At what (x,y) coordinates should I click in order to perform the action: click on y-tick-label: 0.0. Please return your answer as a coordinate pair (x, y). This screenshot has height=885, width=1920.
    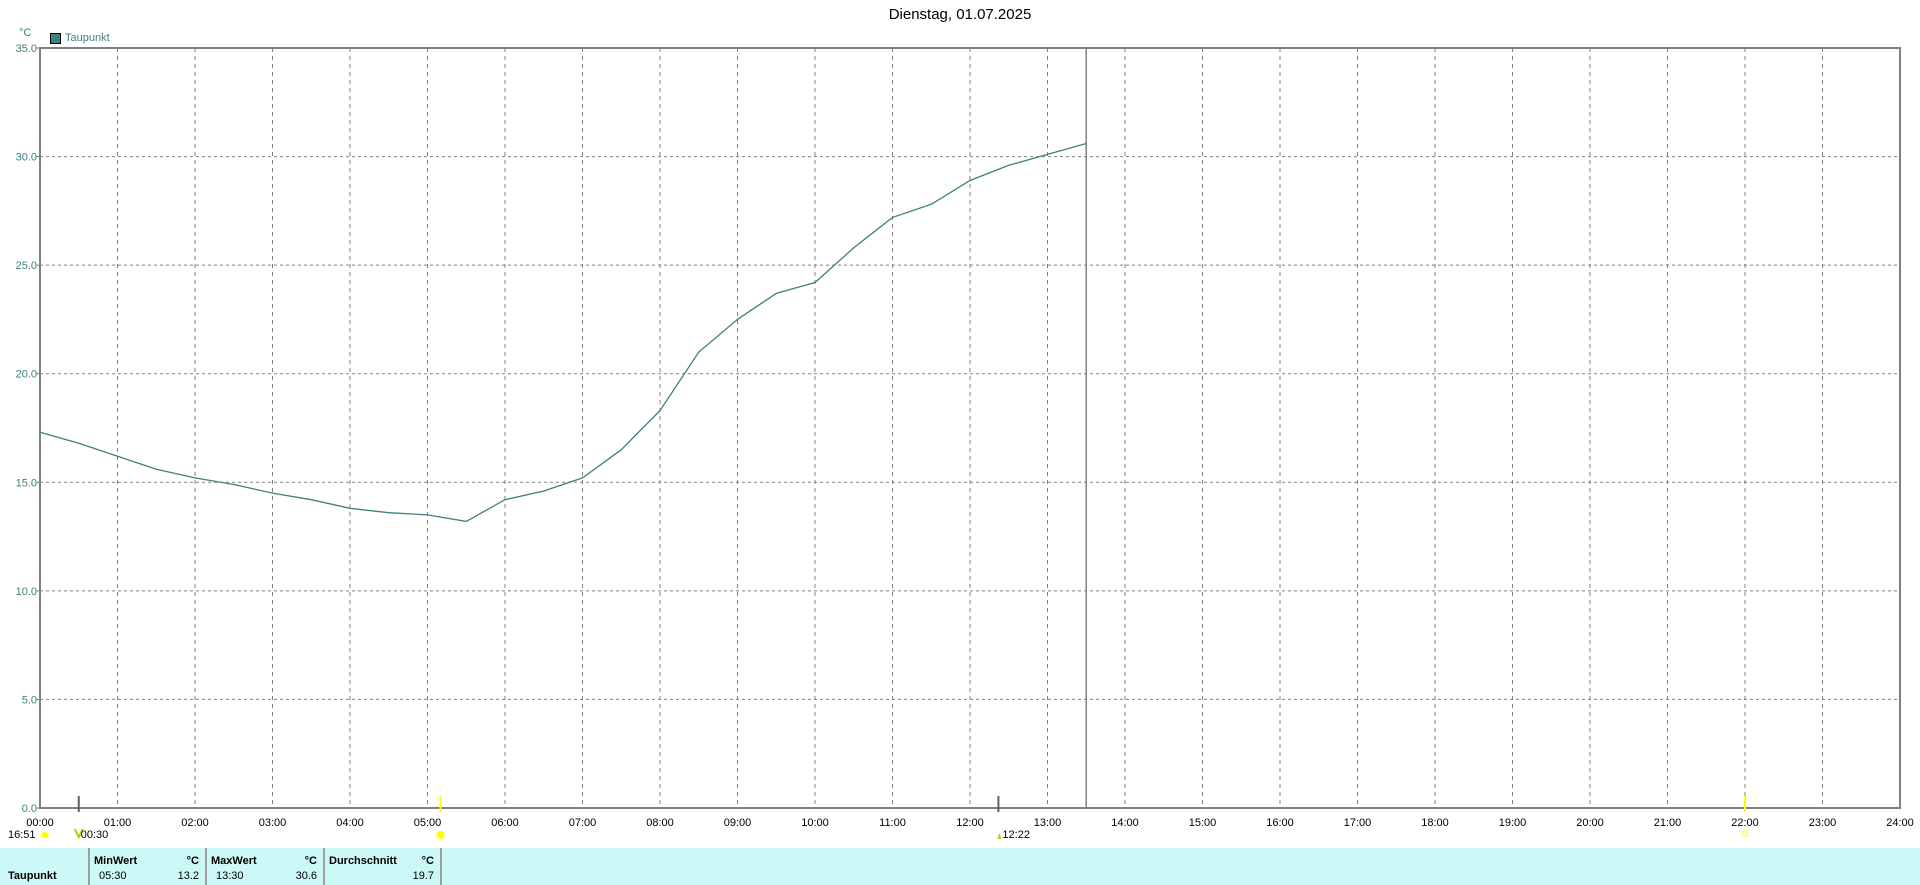
    Looking at the image, I should click on (29, 809).